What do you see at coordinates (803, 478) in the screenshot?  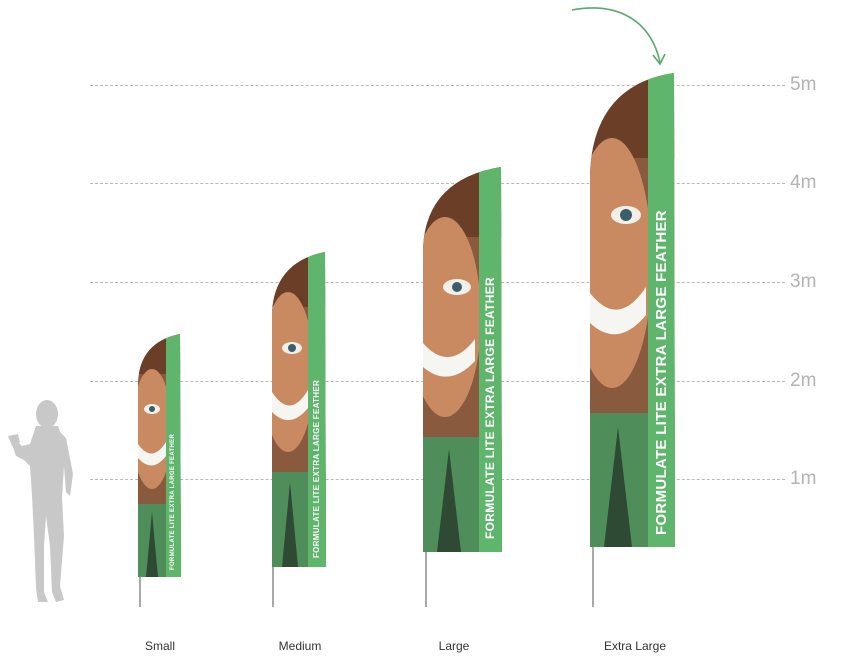 I see `tick-label-1m: 1m` at bounding box center [803, 478].